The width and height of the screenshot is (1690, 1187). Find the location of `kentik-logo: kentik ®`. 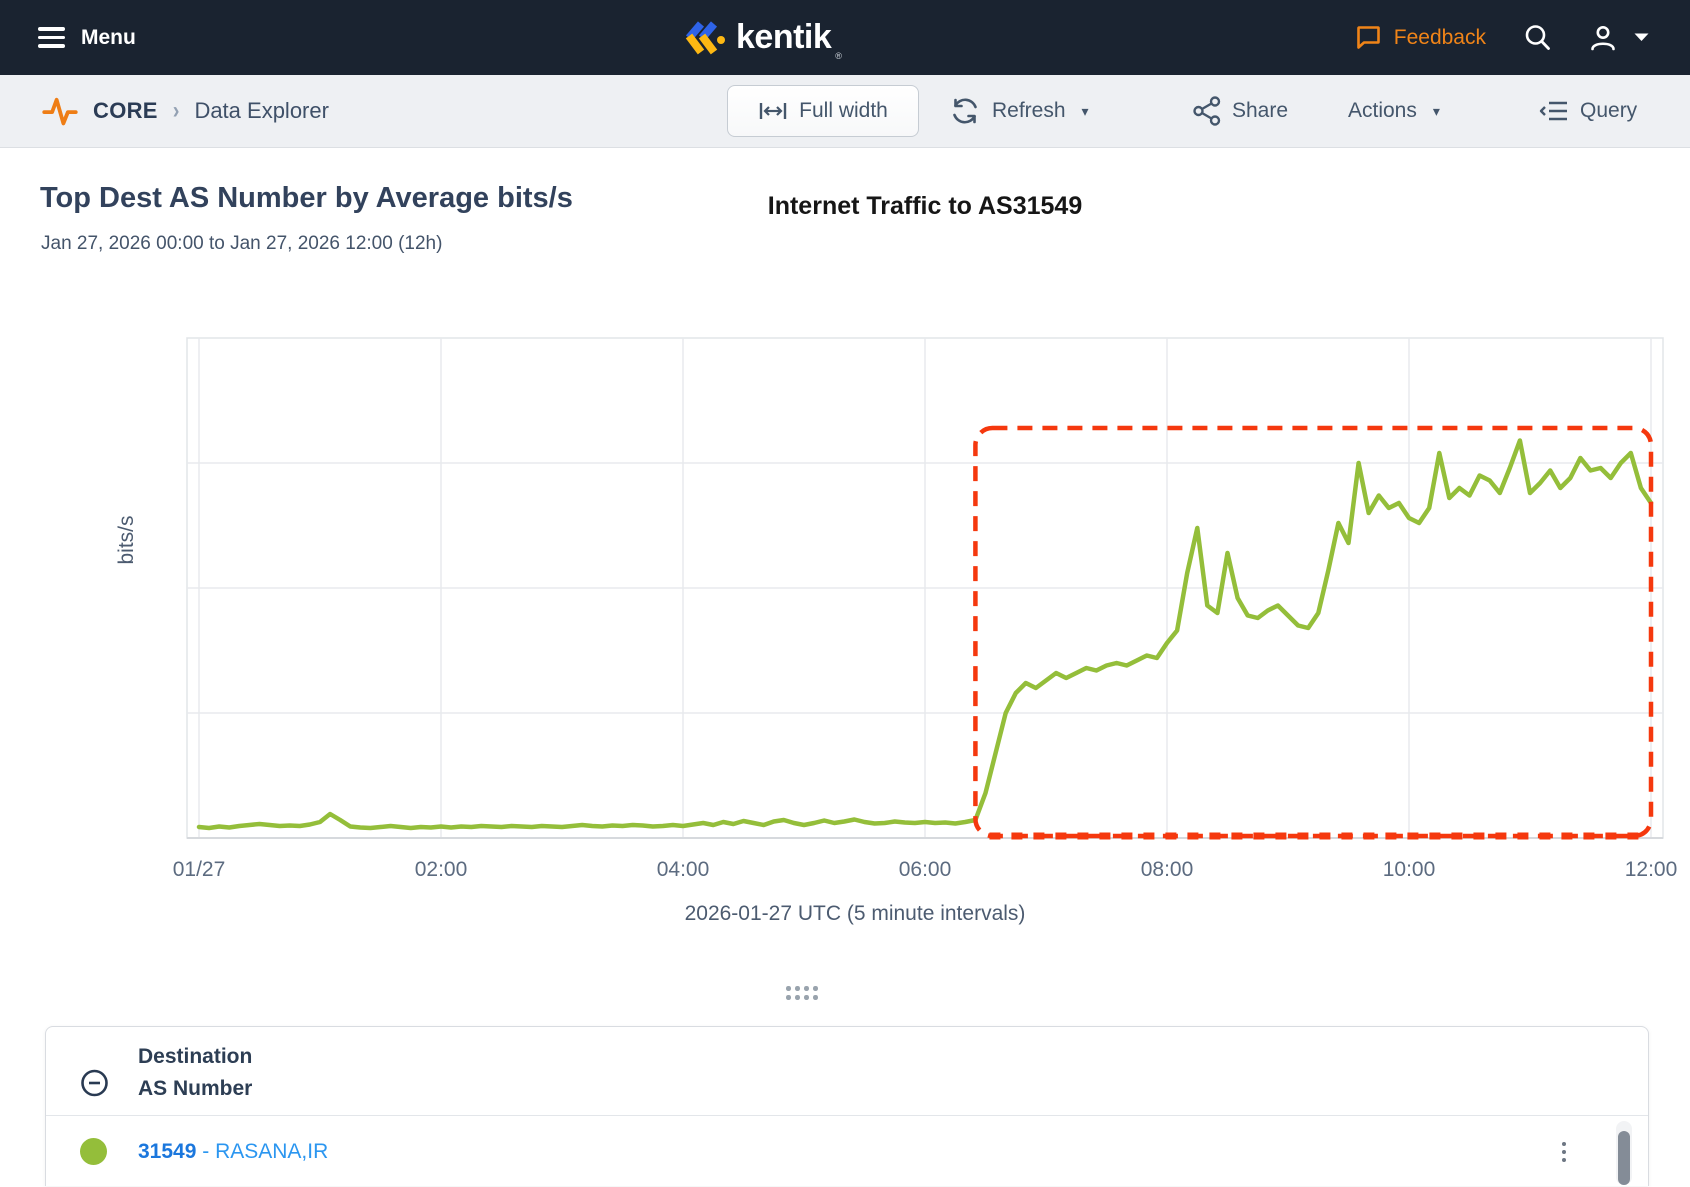

kentik-logo: kentik ® is located at coordinates (761, 37).